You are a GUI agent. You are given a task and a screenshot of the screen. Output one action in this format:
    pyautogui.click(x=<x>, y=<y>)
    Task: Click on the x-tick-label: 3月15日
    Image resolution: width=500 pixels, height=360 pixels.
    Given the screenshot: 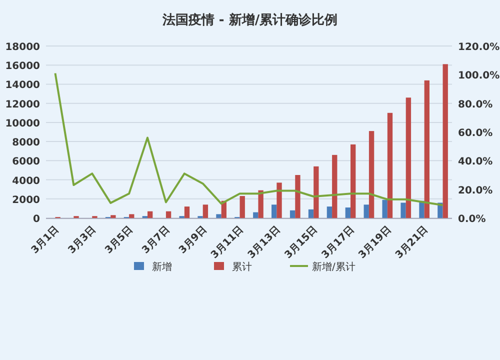 What is the action you would take?
    pyautogui.click(x=301, y=243)
    